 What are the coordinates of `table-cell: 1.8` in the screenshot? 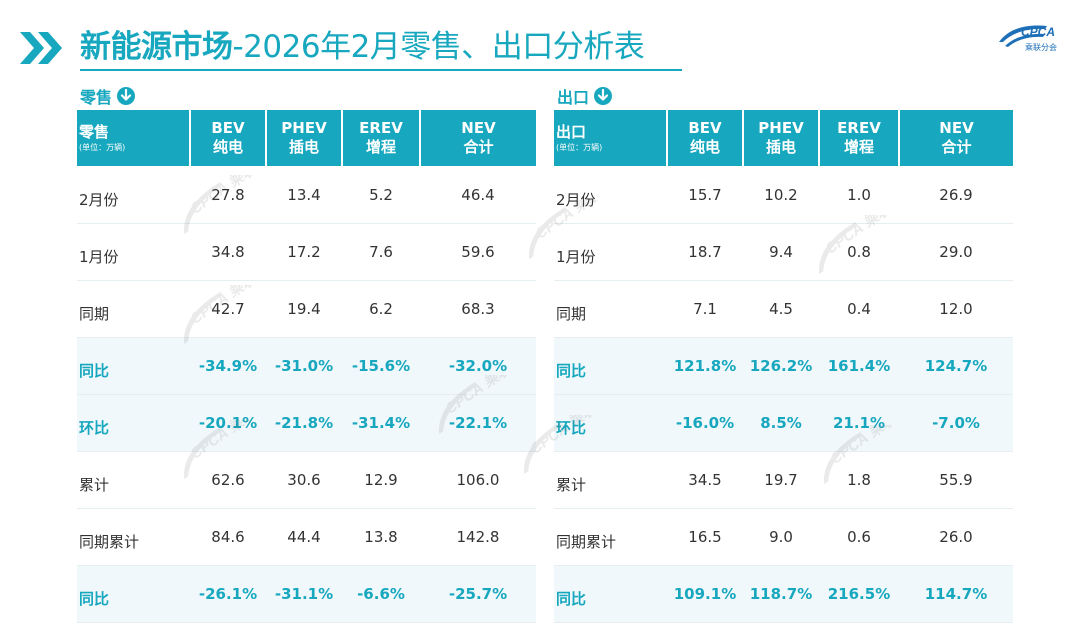 It's located at (859, 480).